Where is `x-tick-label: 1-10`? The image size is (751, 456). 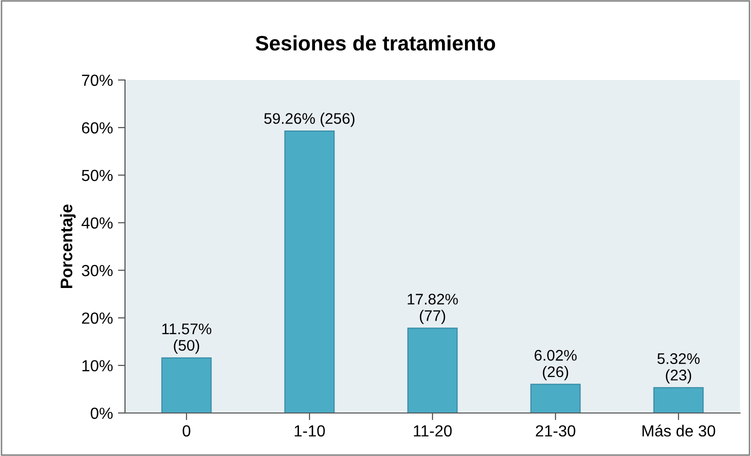 x-tick-label: 1-10 is located at coordinates (309, 431).